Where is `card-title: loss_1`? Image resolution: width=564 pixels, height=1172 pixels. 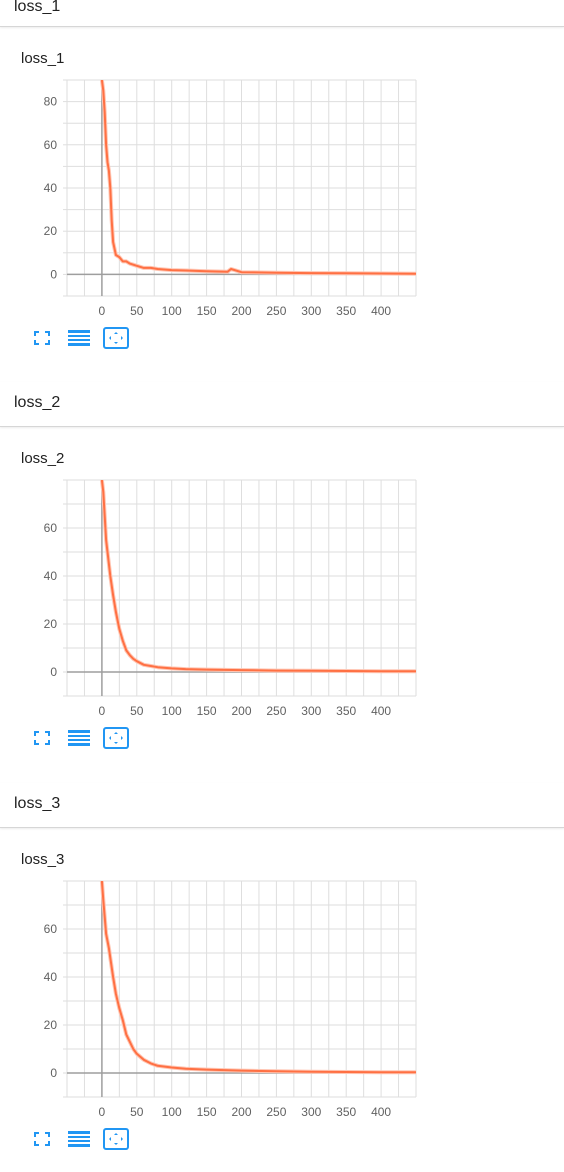 card-title: loss_1 is located at coordinates (43, 58).